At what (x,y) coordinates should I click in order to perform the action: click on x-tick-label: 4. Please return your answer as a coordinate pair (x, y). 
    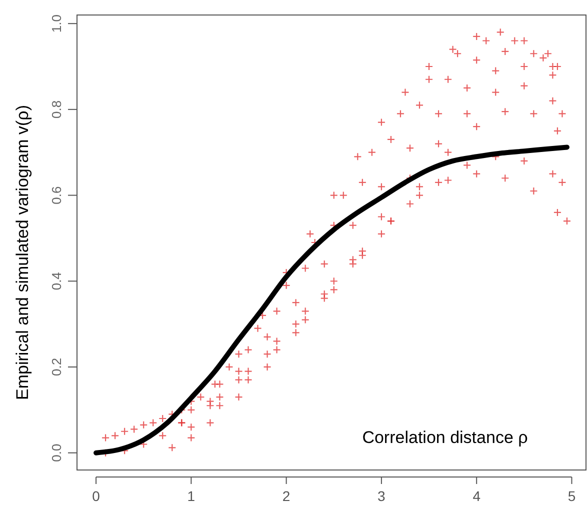
    Looking at the image, I should click on (476, 496).